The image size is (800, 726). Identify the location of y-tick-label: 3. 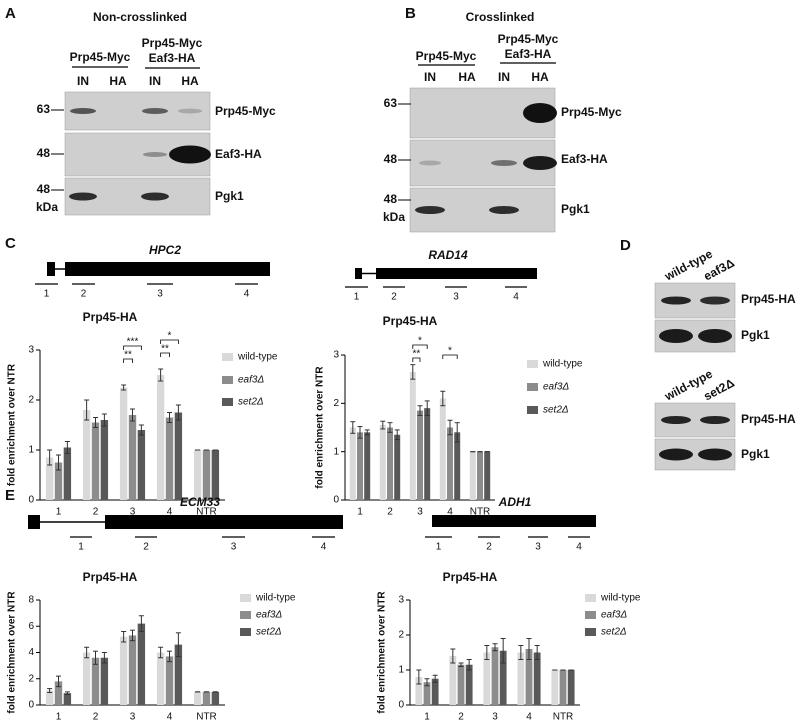
(401, 600).